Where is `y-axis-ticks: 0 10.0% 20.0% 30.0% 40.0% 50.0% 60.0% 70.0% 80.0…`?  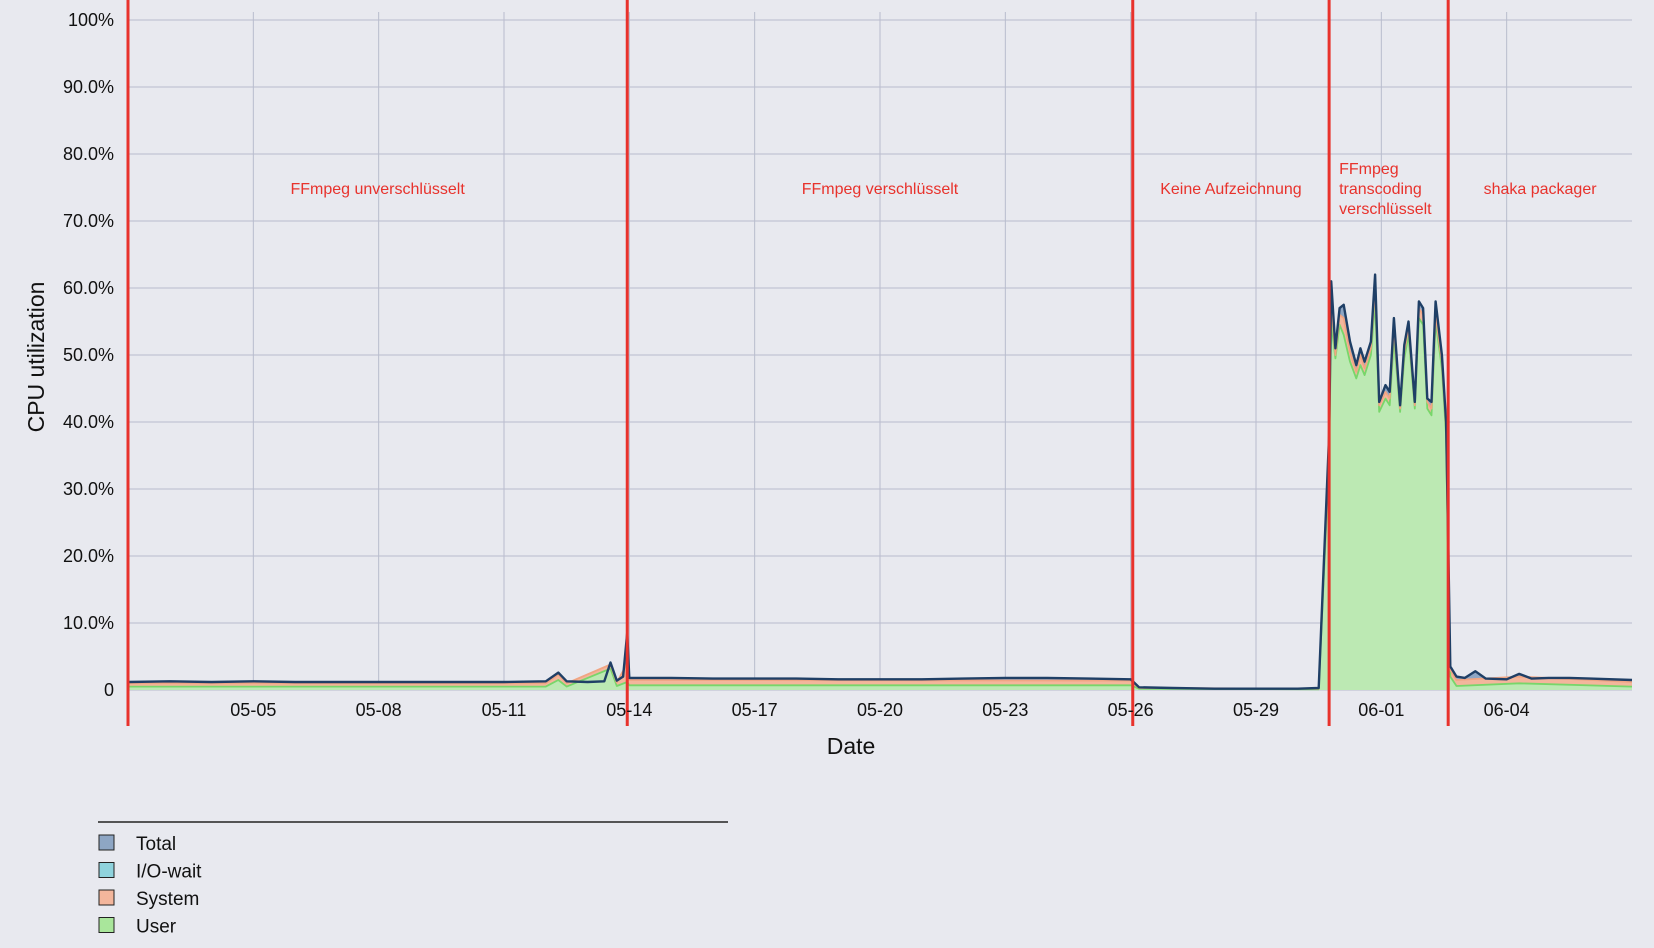 y-axis-ticks: 0 10.0% 20.0% 30.0% 40.0% 50.0% 60.0% 70.0% 80.0… is located at coordinates (88, 355).